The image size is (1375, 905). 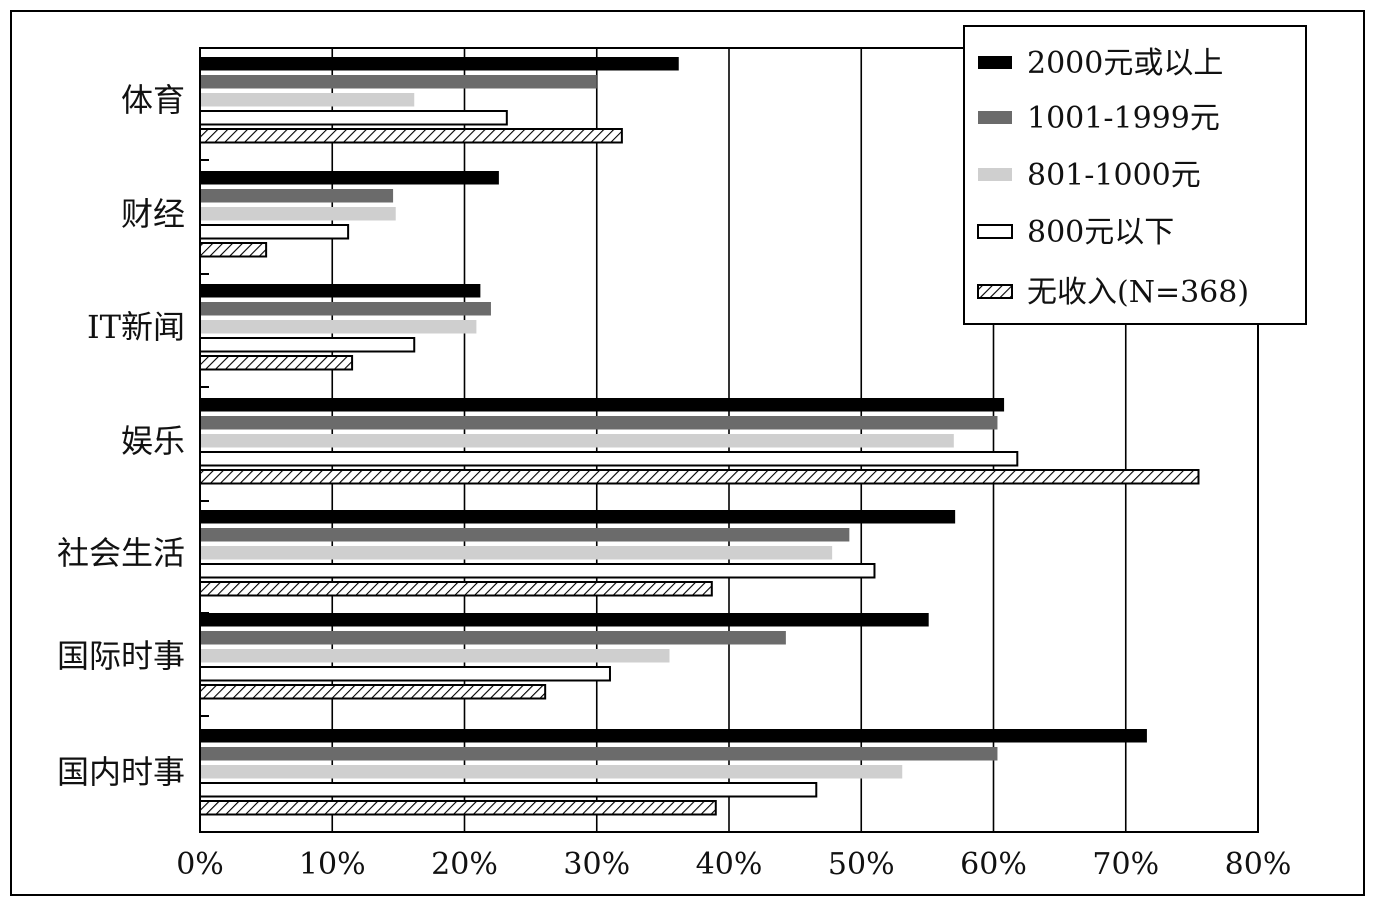 What do you see at coordinates (729, 864) in the screenshot?
I see `x-tick-label: 40%` at bounding box center [729, 864].